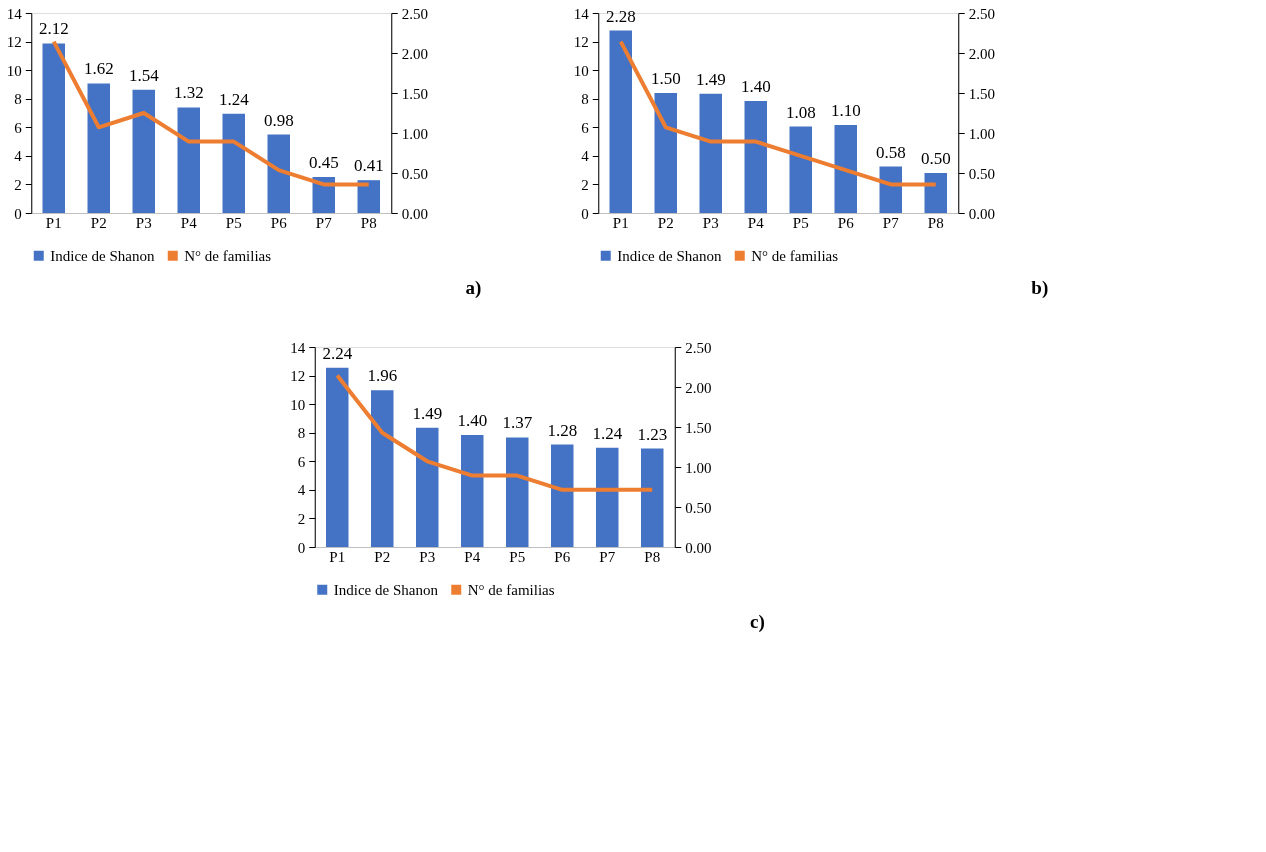 This screenshot has height=852, width=1266. What do you see at coordinates (665, 78) in the screenshot?
I see `data-label: 1.50` at bounding box center [665, 78].